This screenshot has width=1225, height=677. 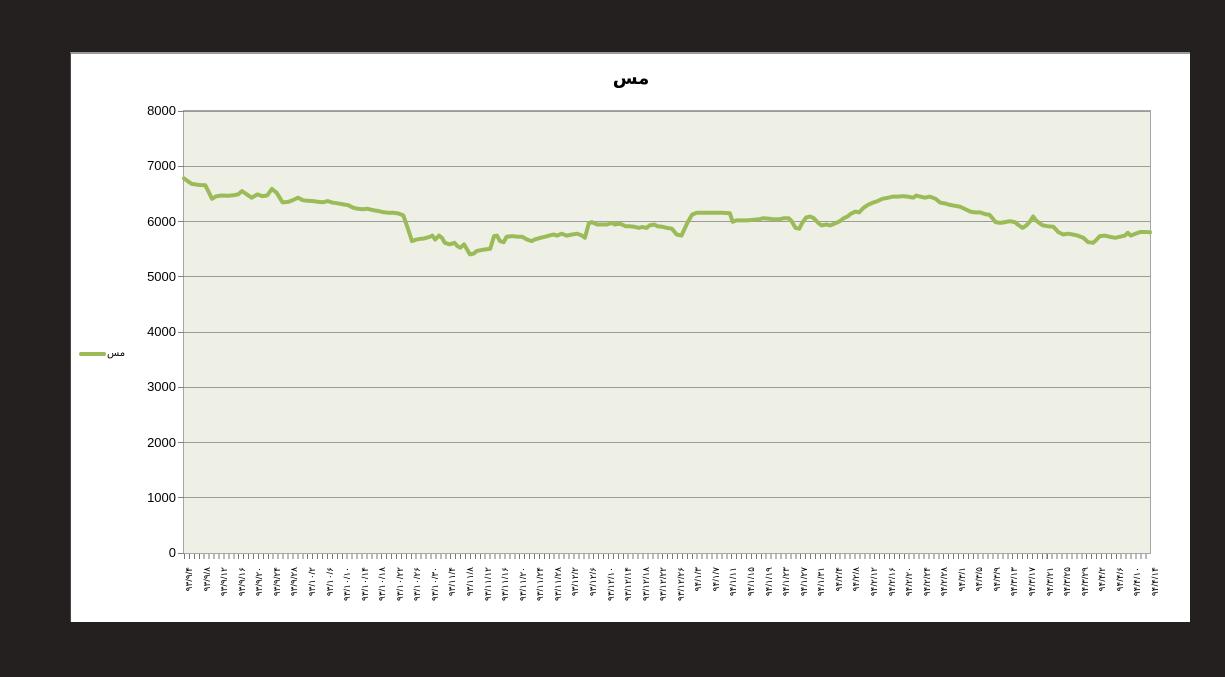 I want to click on x-axis-tick-label: ۹۳/۹/۸, so click(x=206, y=579).